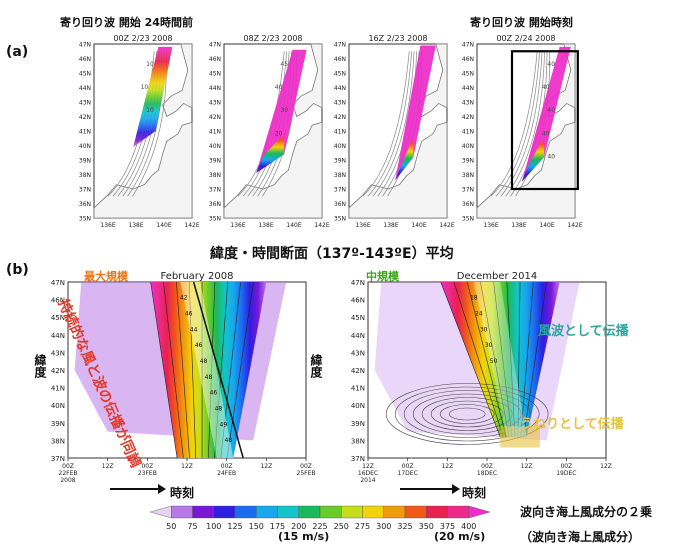 The image size is (700, 552). I want to click on colorbar-subtitle: （波向き海上風成分）, so click(580, 537).